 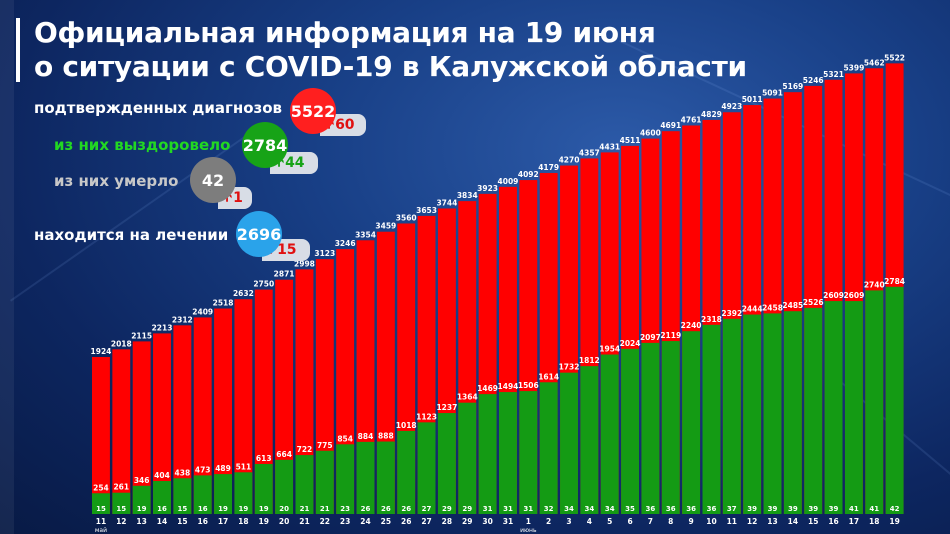 I want to click on x-tick-label: 21, so click(x=304, y=521).